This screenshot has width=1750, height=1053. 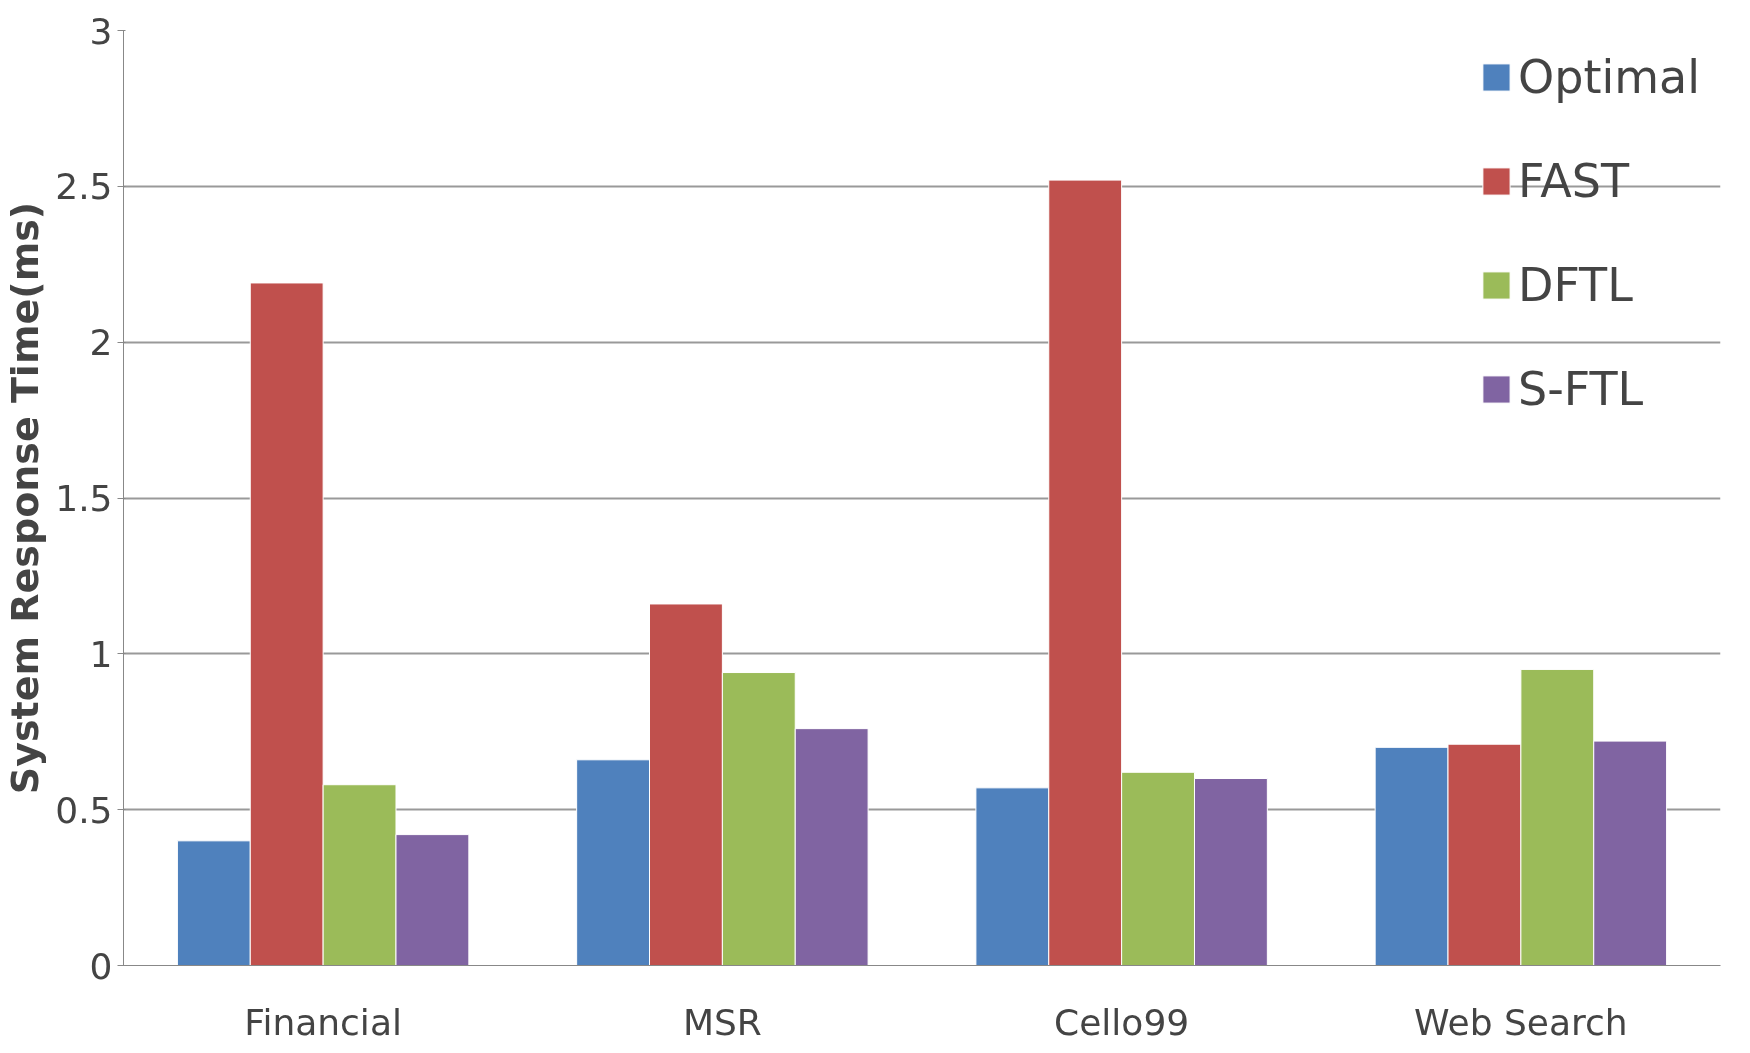 I want to click on y-tick-label: 0, so click(x=101, y=966).